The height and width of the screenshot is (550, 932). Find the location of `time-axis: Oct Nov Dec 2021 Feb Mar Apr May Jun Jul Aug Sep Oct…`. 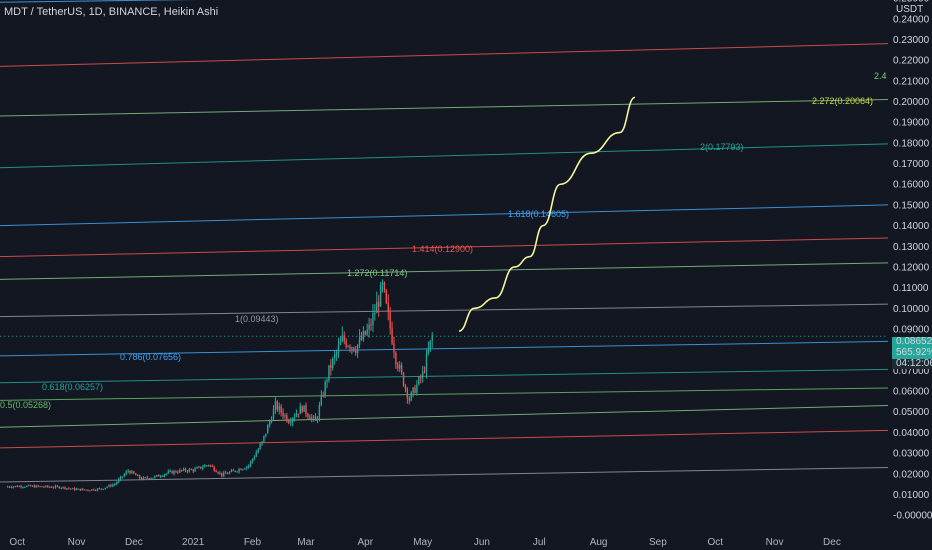

time-axis: Oct Nov Dec 2021 Feb Mar Apr May Jun Jul Aug Sep Oct… is located at coordinates (424, 542).